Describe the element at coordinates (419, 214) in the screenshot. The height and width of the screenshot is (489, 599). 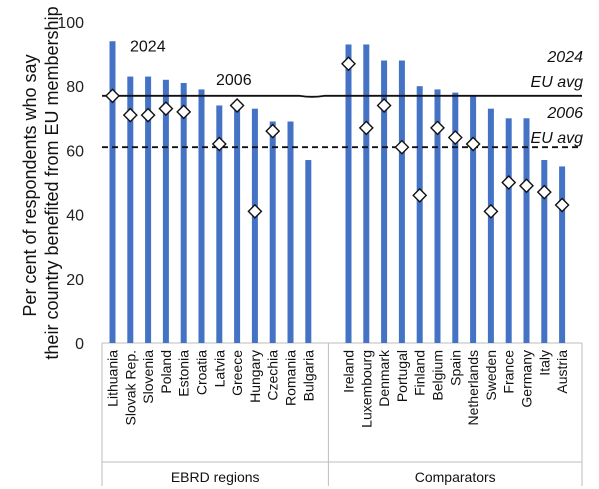
I see `bar-2024-finland` at that location.